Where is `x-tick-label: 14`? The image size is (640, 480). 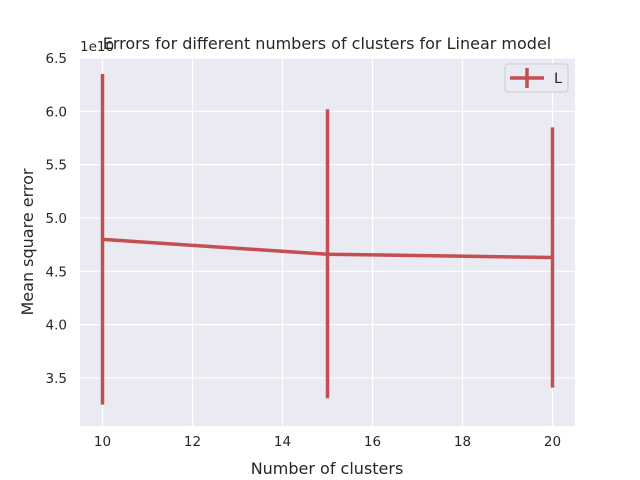 x-tick-label: 14 is located at coordinates (282, 442).